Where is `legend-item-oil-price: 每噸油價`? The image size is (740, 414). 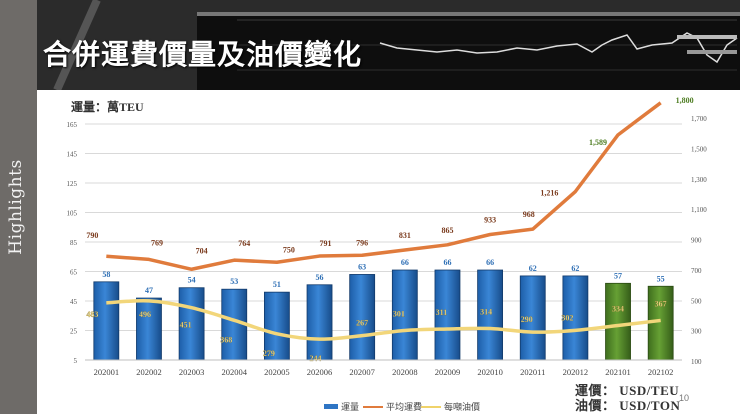
legend-item-oil-price: 每噸油價 is located at coordinates (450, 406).